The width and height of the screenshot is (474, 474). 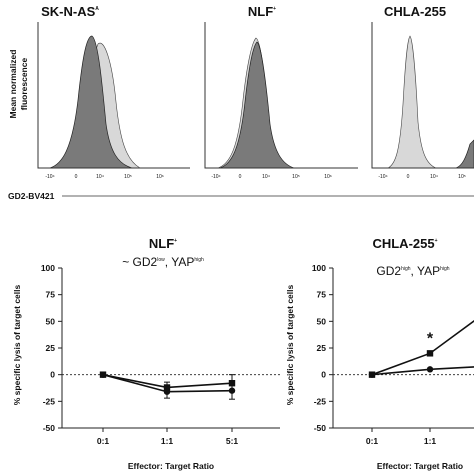 What do you see at coordinates (49, 428) in the screenshot?
I see `y-tick-label-nlf-0: -50` at bounding box center [49, 428].